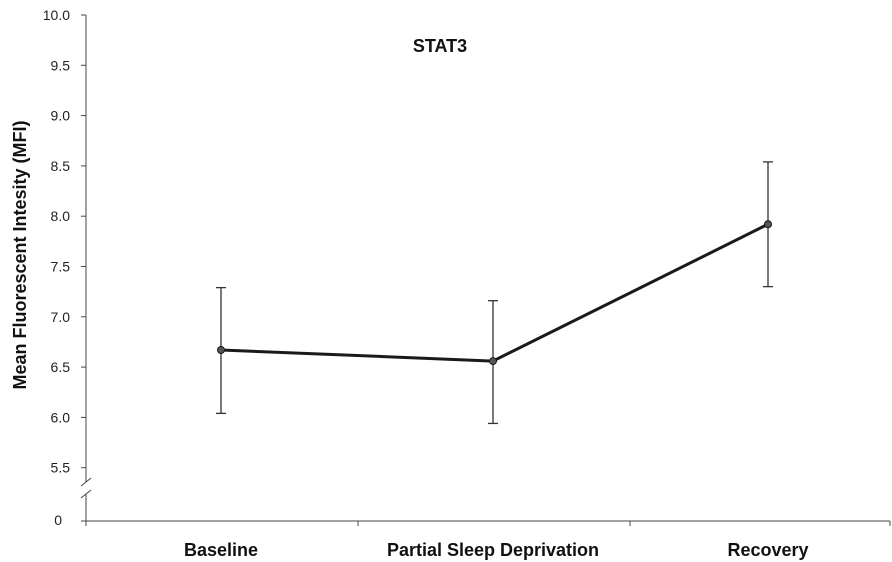  What do you see at coordinates (61, 367) in the screenshot?
I see `y-tick-label: 6.5` at bounding box center [61, 367].